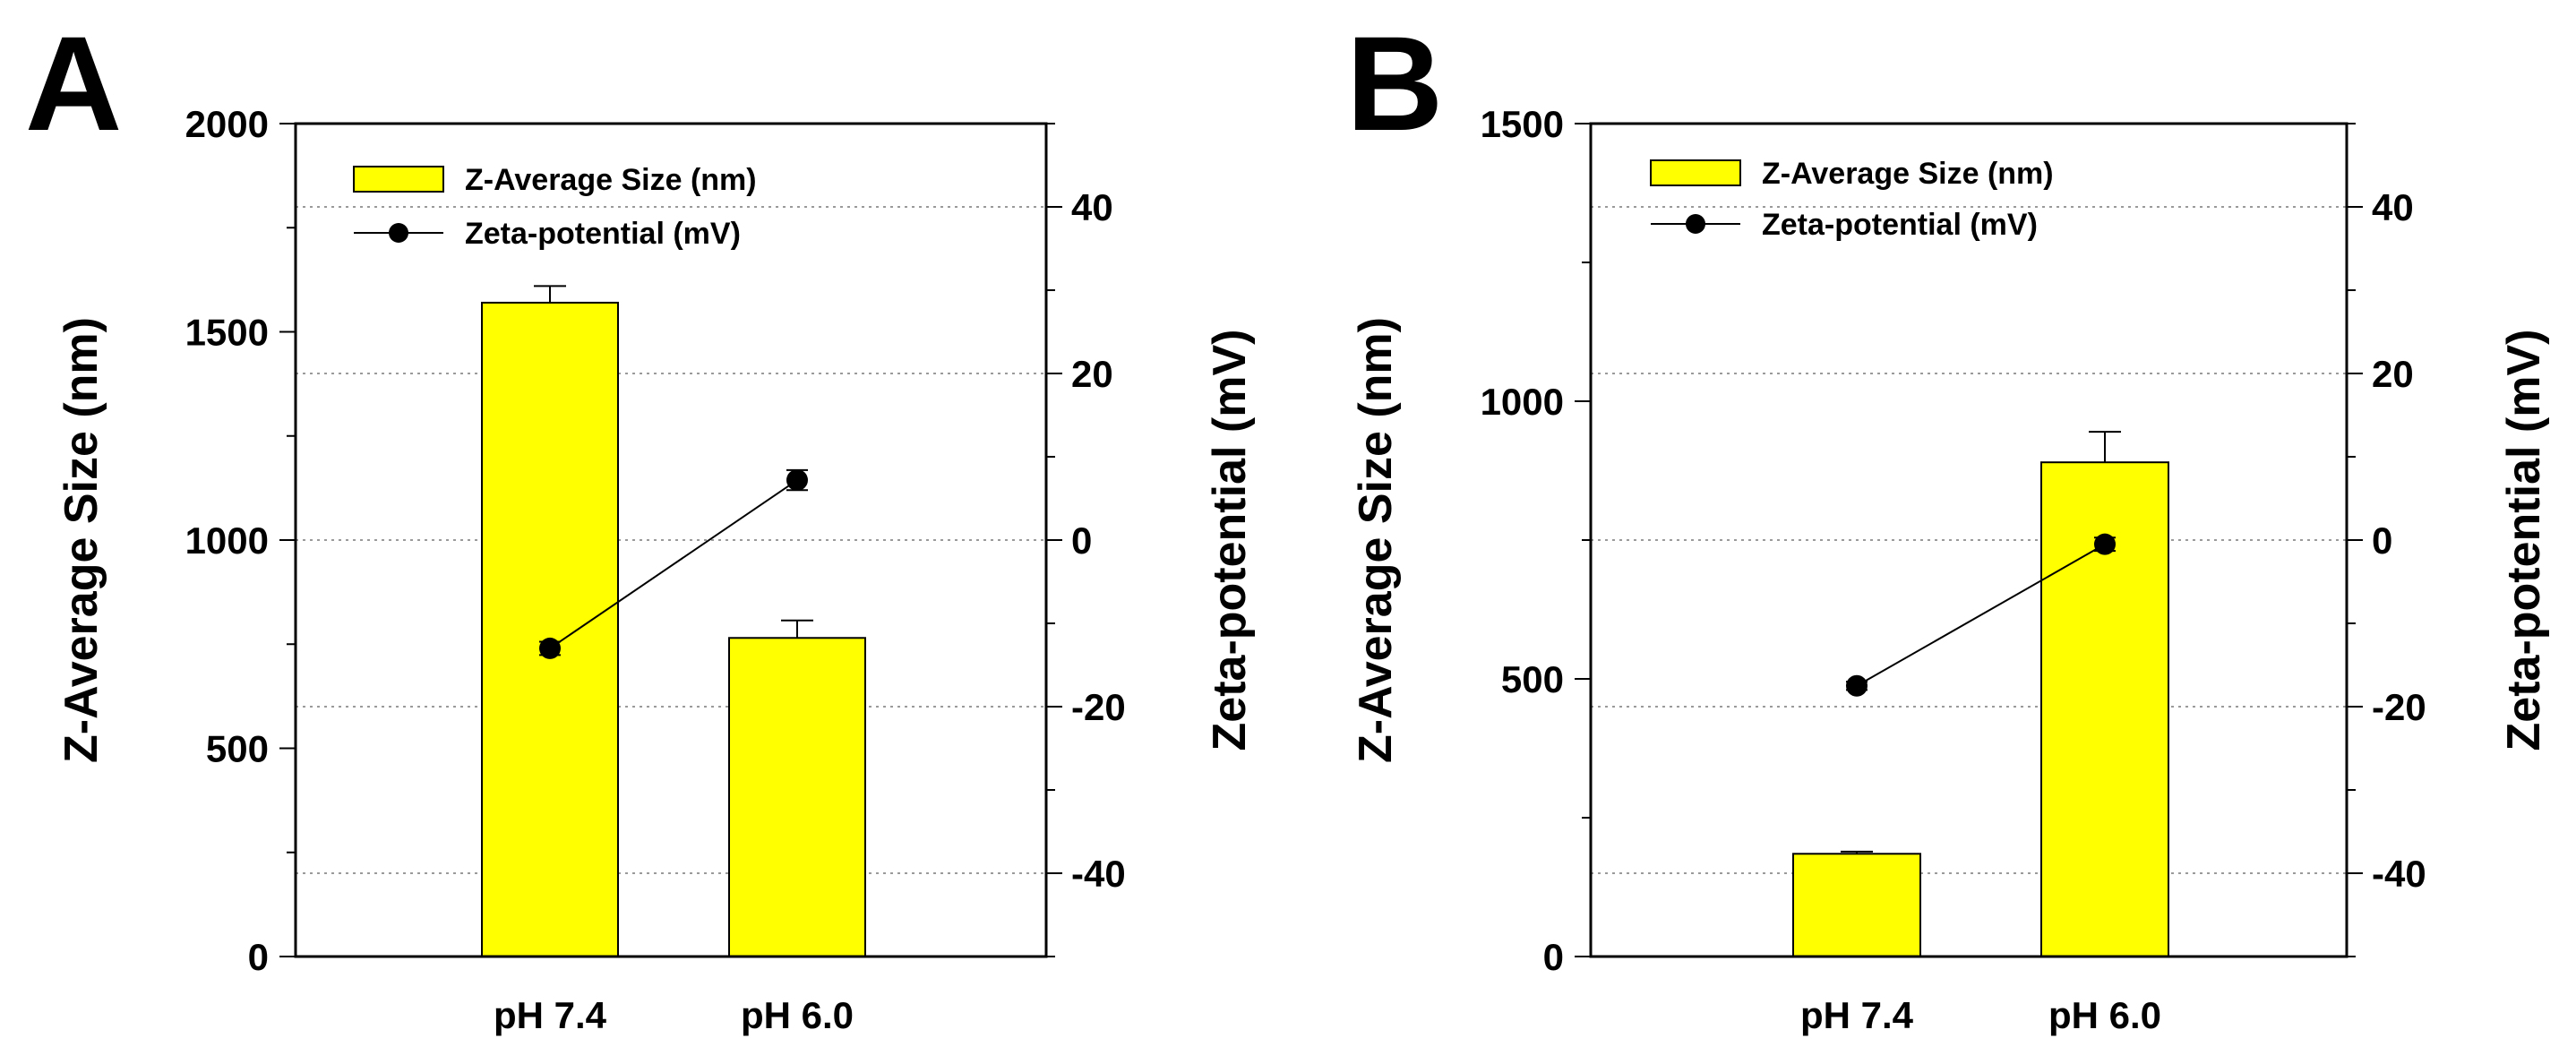  I want to click on y-tick-label: 2000, so click(227, 124).